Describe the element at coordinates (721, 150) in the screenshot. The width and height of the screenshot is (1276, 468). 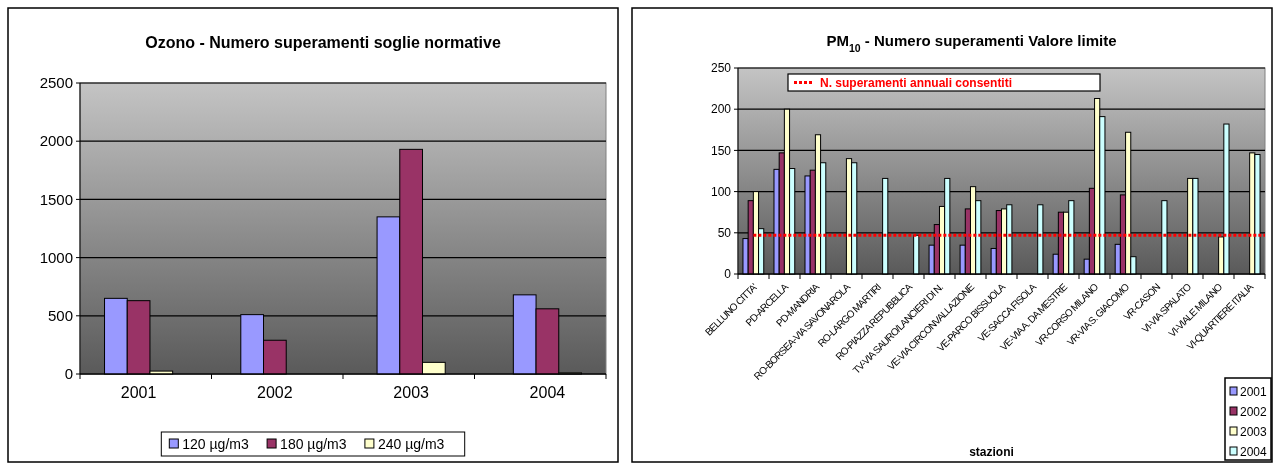
I see `y-tick-label: 150` at that location.